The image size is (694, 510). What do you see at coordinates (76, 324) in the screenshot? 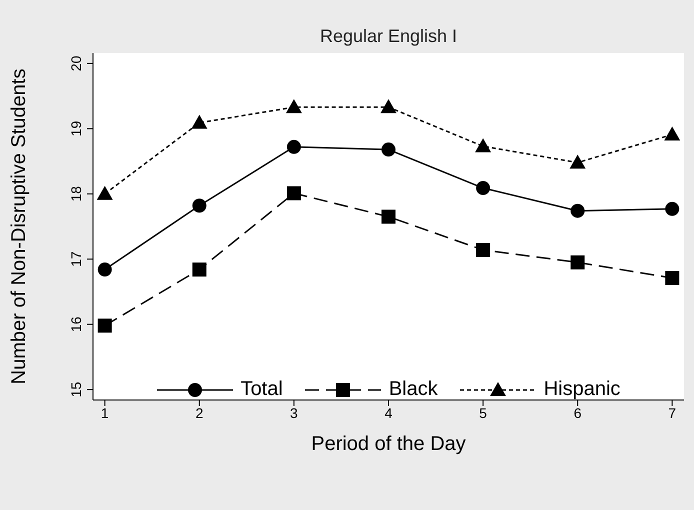
I see `y-tick-label: 16` at bounding box center [76, 324].